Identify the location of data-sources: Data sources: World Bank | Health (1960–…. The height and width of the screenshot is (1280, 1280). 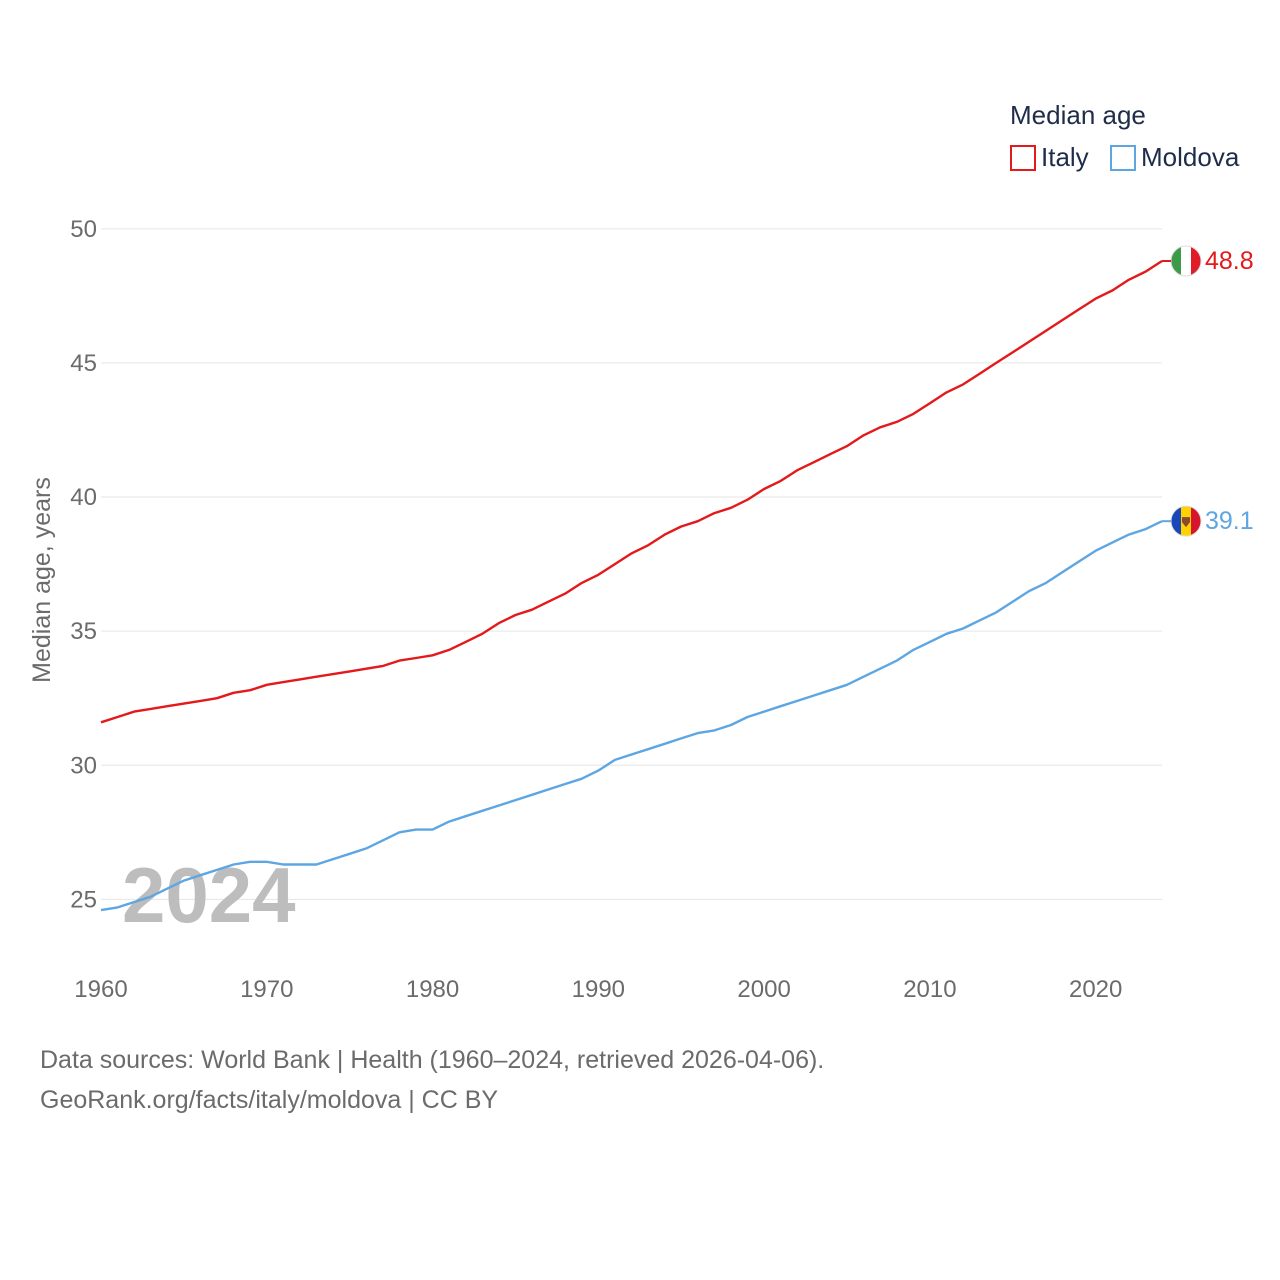
(432, 1080).